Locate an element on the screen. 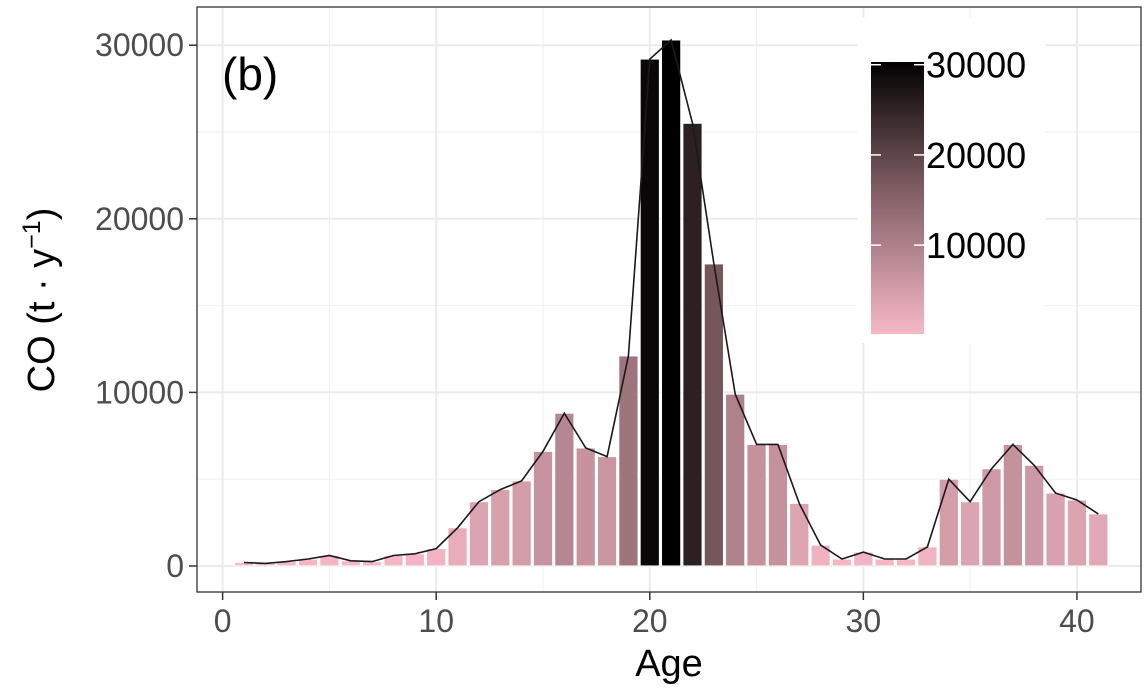 Image resolution: width=1146 pixels, height=694 pixels. y-axis-title-main: CO (t · y is located at coordinates (42, 321).